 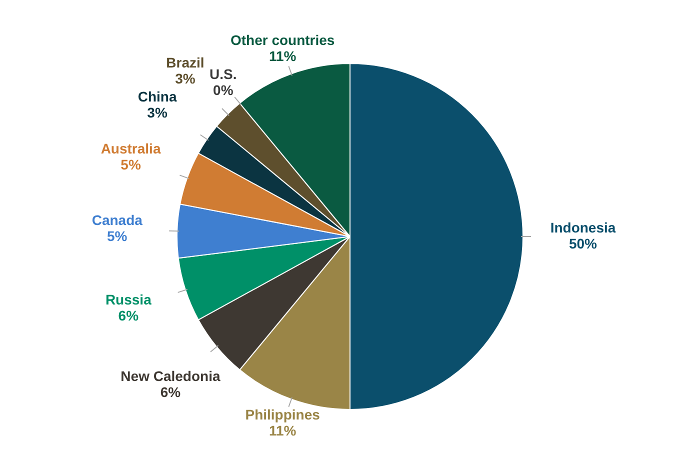 What do you see at coordinates (117, 220) in the screenshot?
I see `slice-label: Canada` at bounding box center [117, 220].